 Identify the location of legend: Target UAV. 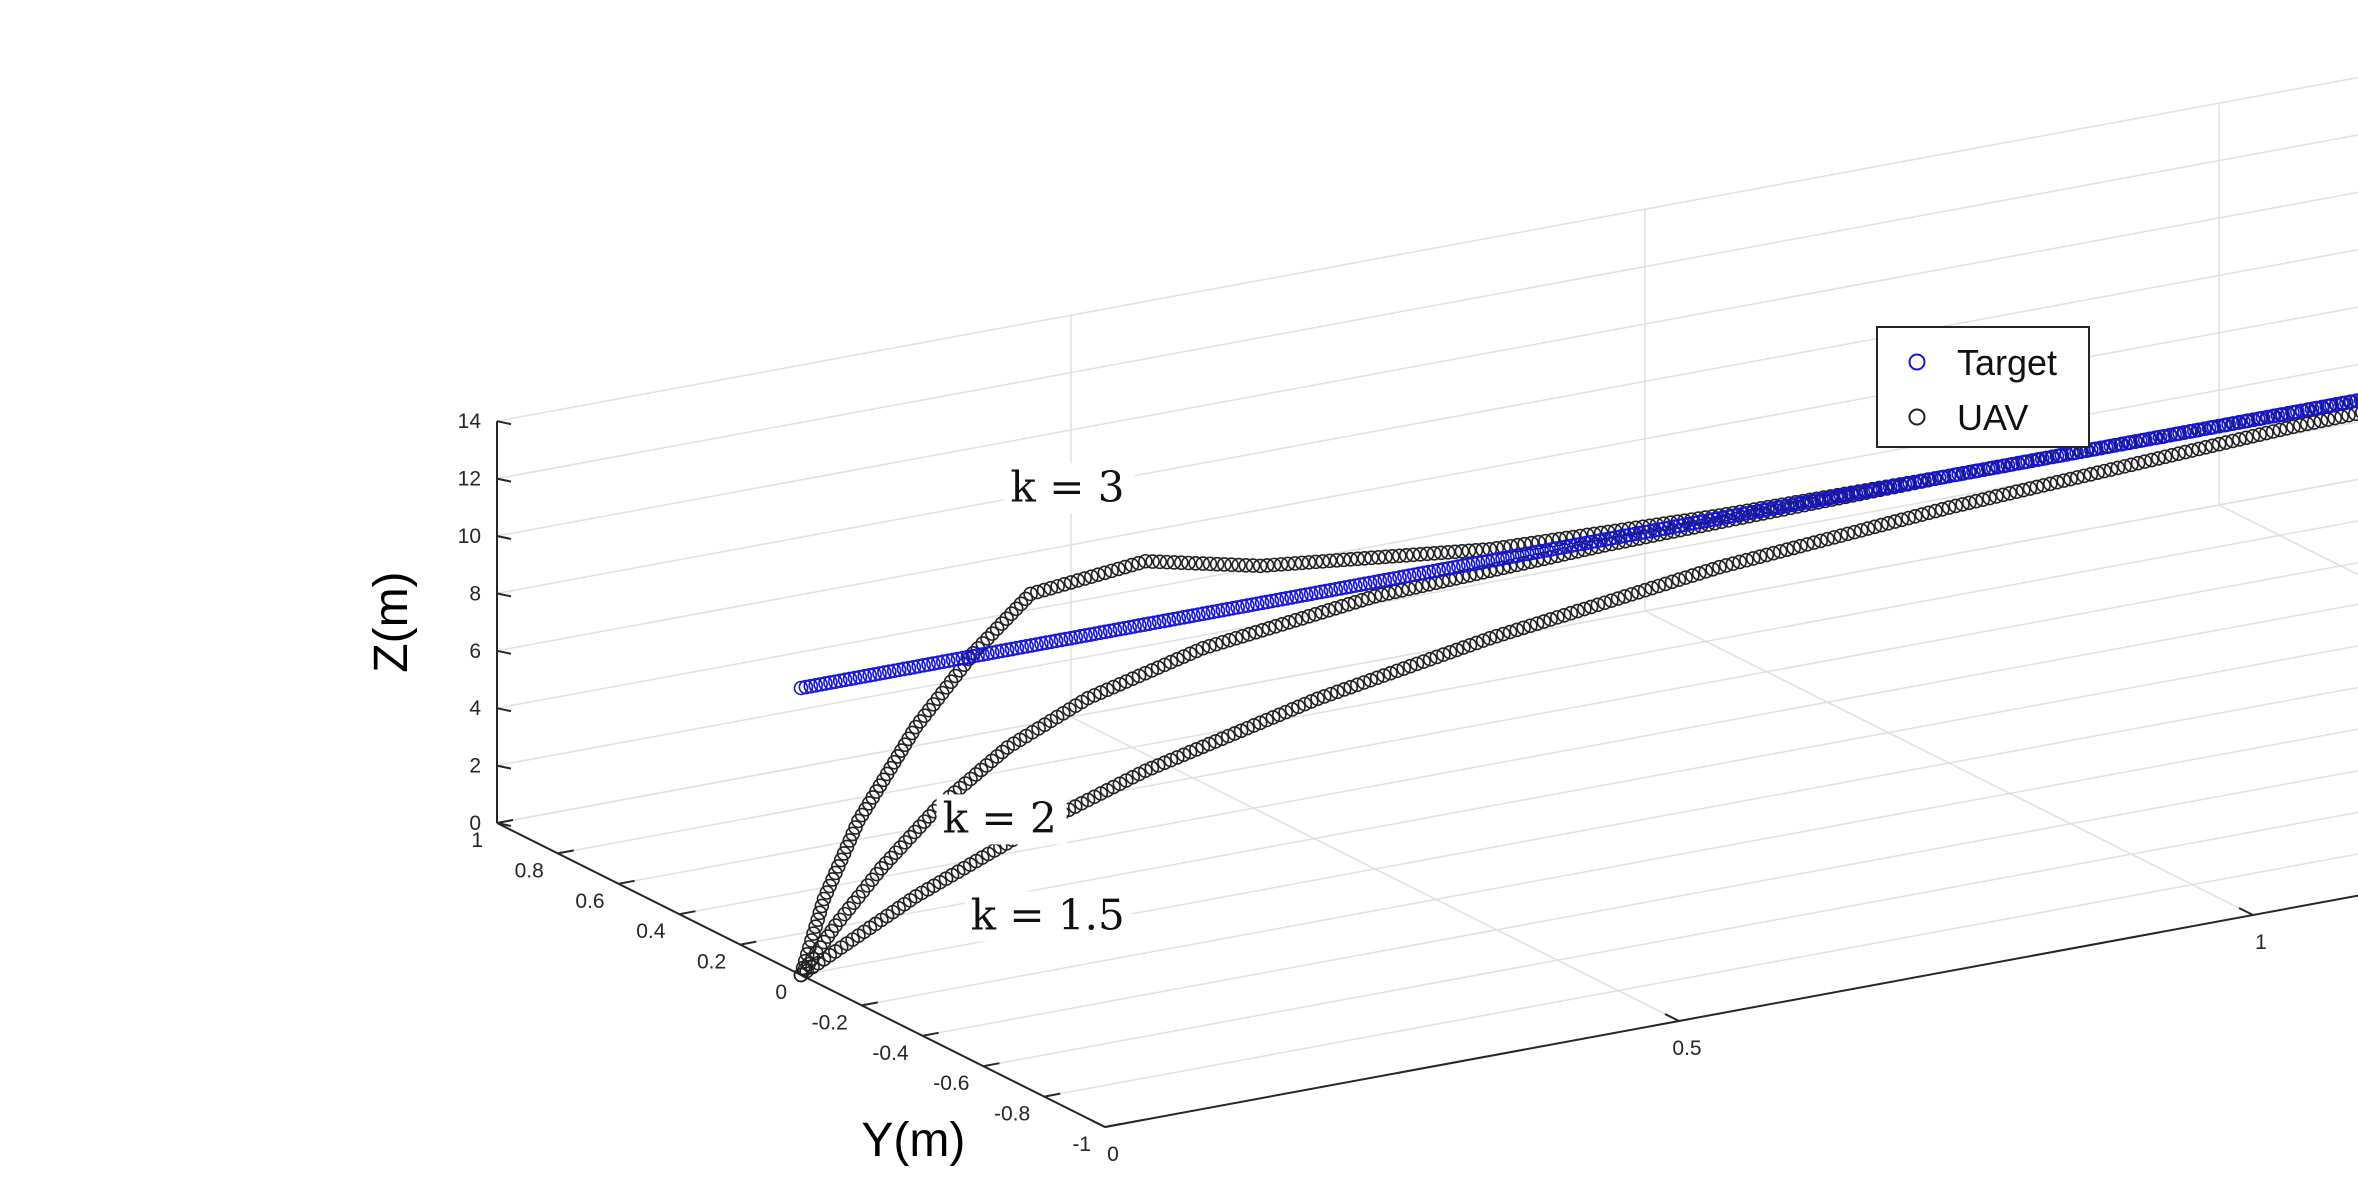
(1983, 387).